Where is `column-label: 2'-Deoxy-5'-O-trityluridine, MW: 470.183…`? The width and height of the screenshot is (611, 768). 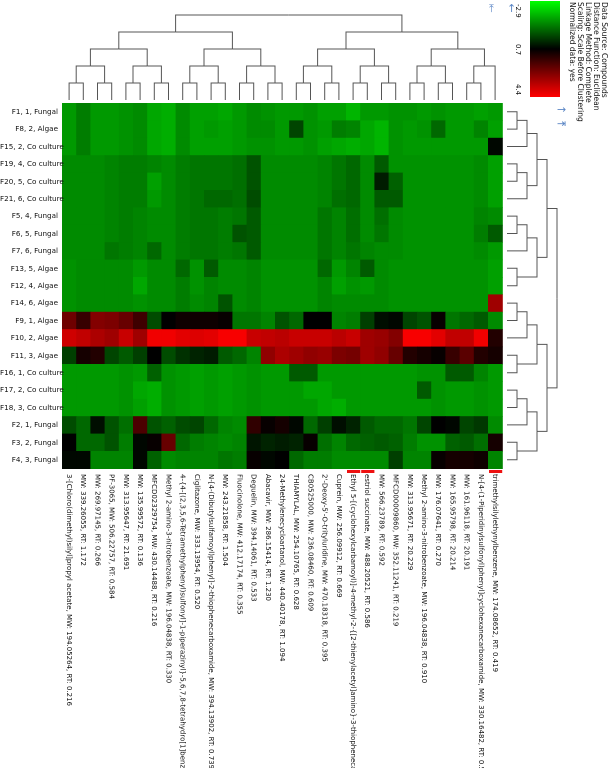
column-label: 2'-Deoxy-5'-O-trityluridine, MW: 470.183… is located at coordinates (324, 568).